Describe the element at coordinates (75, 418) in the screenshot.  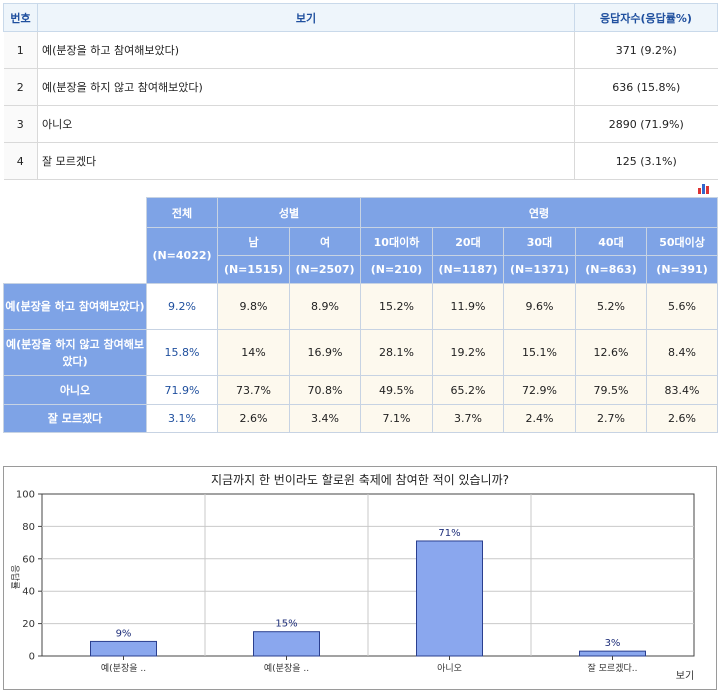
I see `row-label: 잘 모르겠다` at that location.